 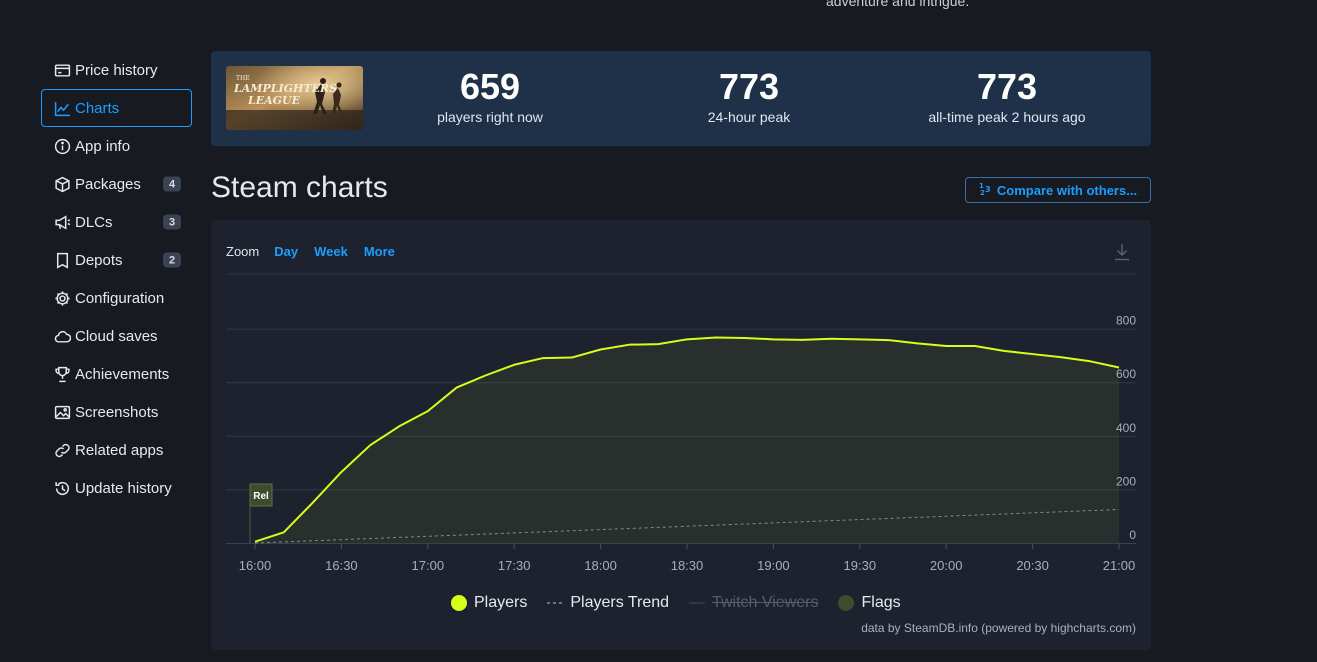 I want to click on x-tick-label: 18:30, so click(x=687, y=565).